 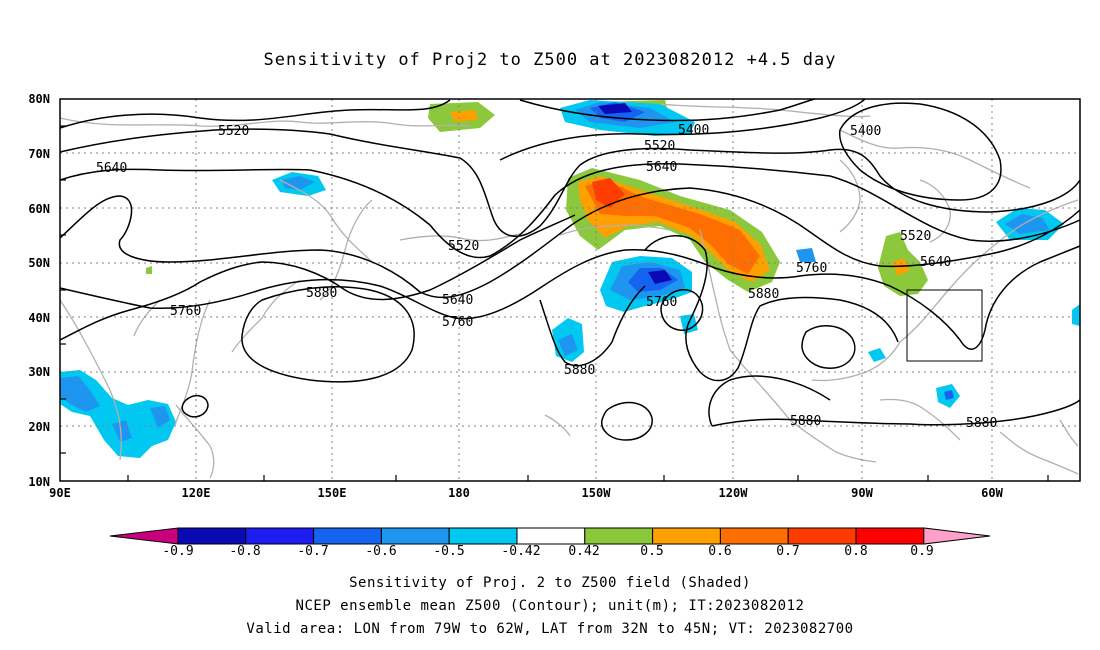 What do you see at coordinates (992, 493) in the screenshot?
I see `lon-label: 60W` at bounding box center [992, 493].